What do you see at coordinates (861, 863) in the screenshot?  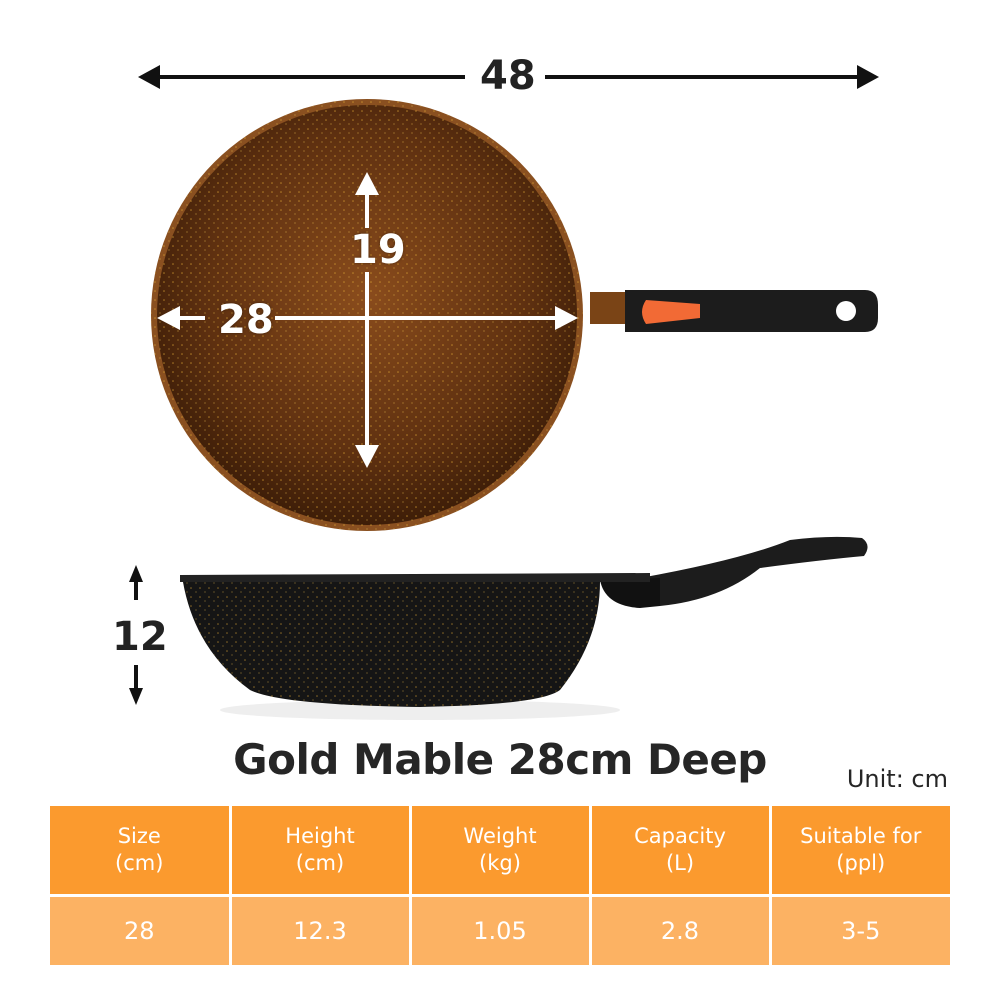 I see `header-line2: (ppl)` at bounding box center [861, 863].